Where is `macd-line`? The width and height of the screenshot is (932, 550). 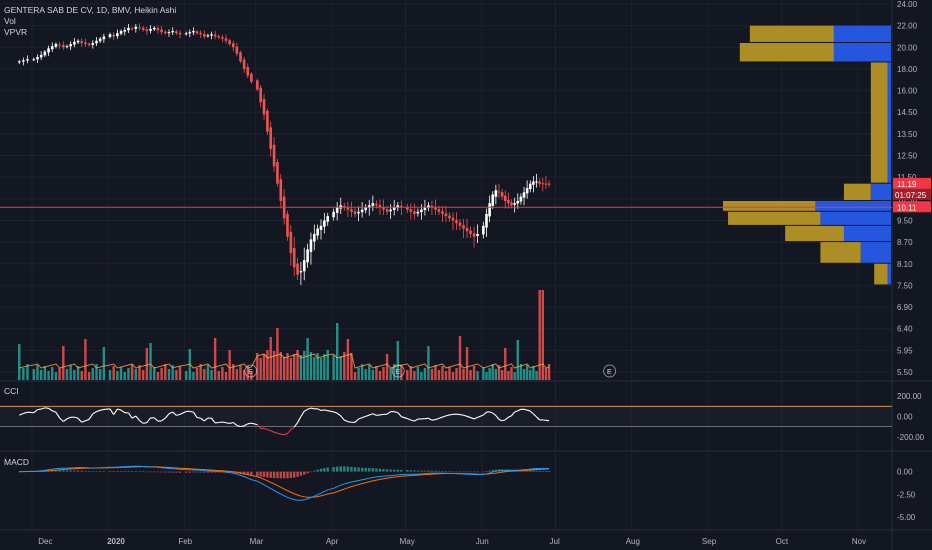 macd-line is located at coordinates (284, 483).